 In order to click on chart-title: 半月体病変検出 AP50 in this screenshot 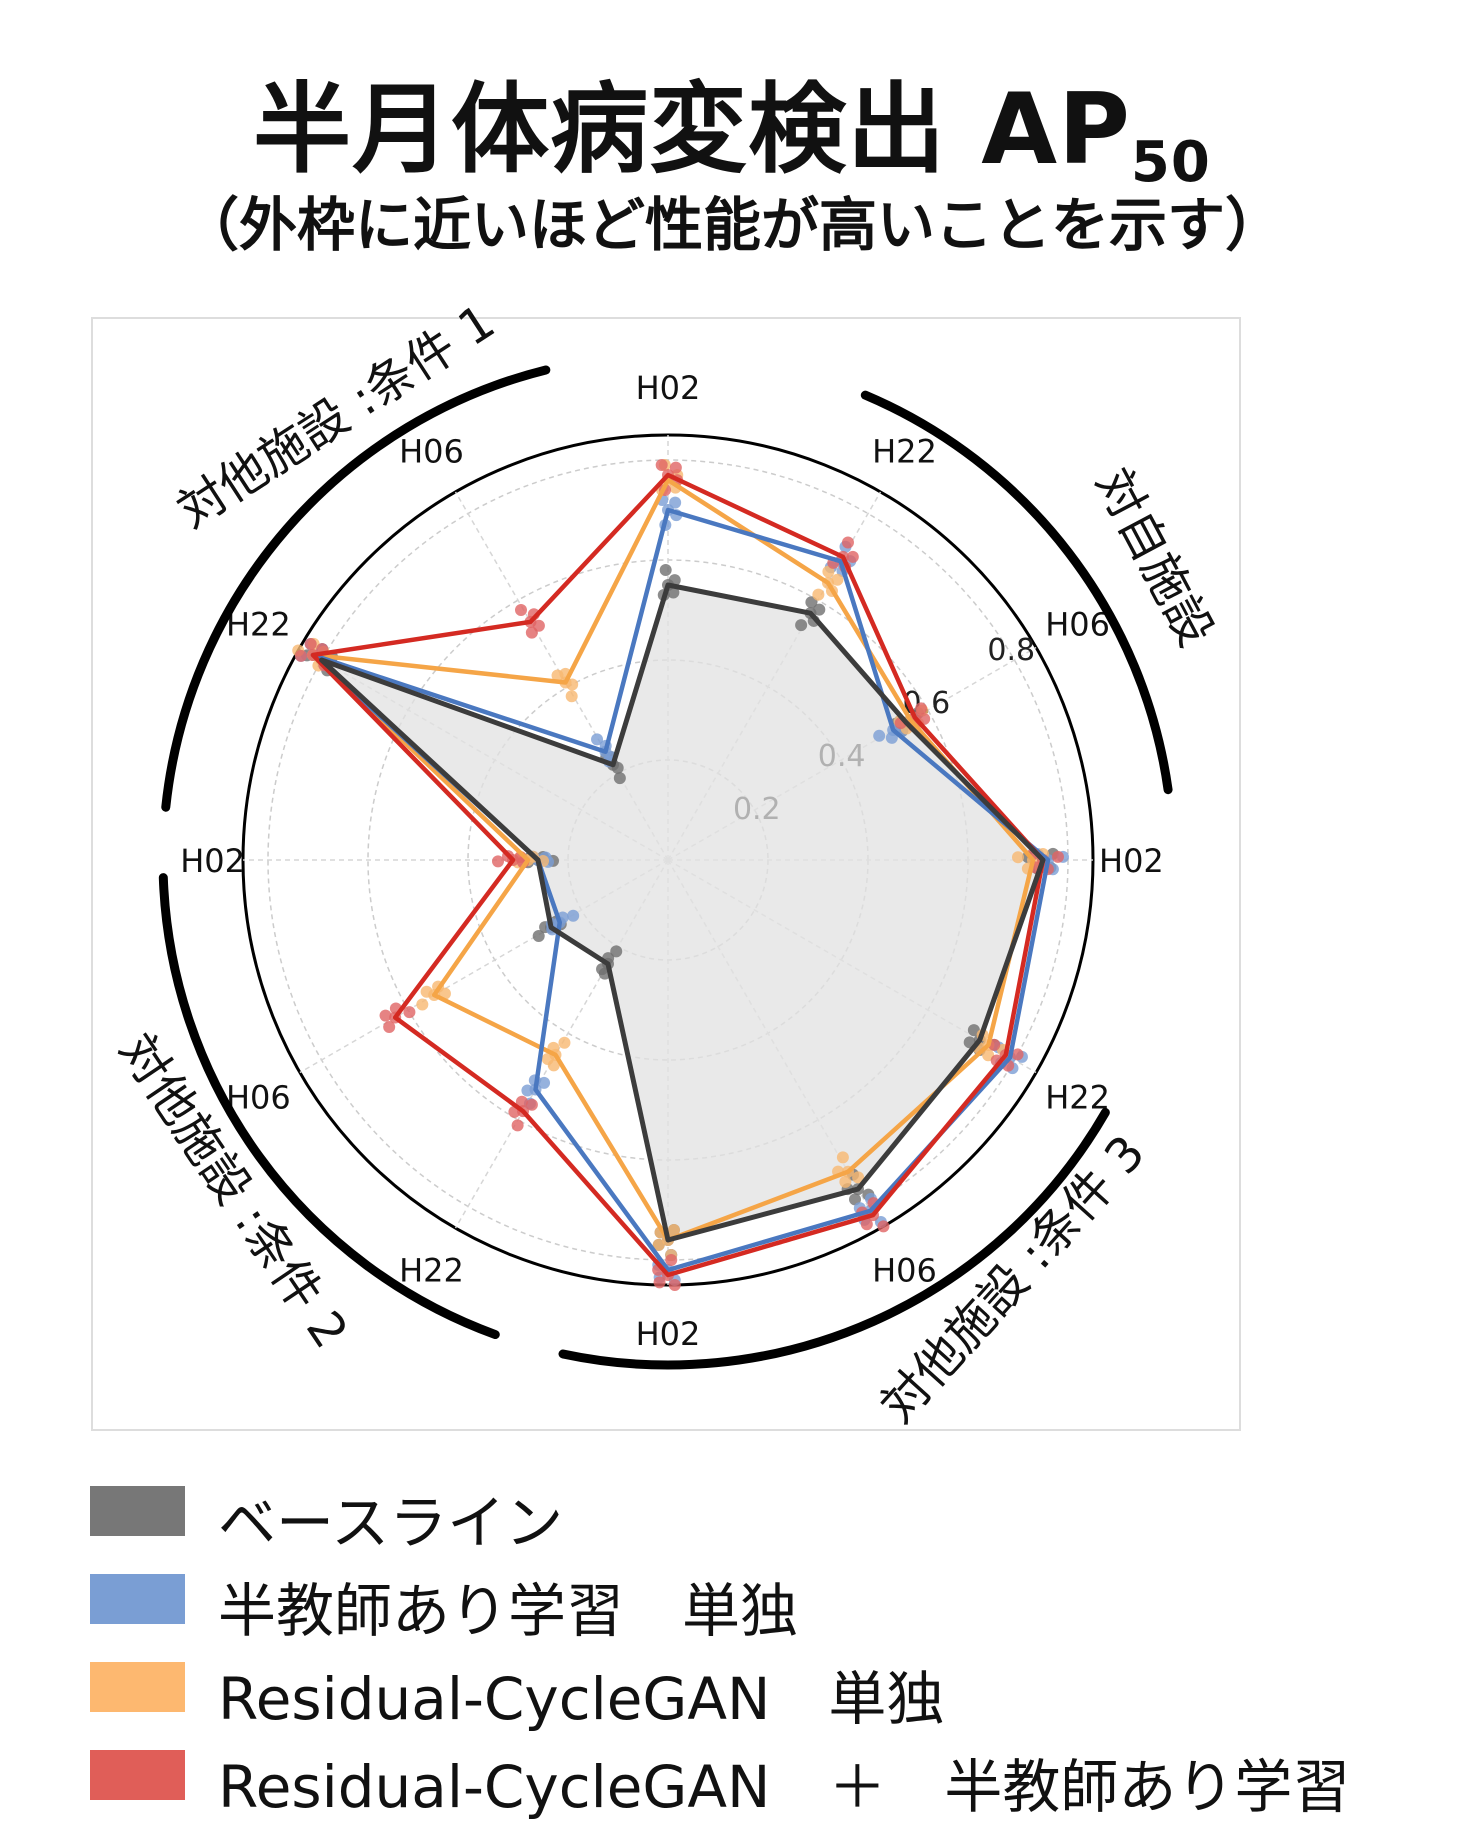, I will do `click(732, 122)`.